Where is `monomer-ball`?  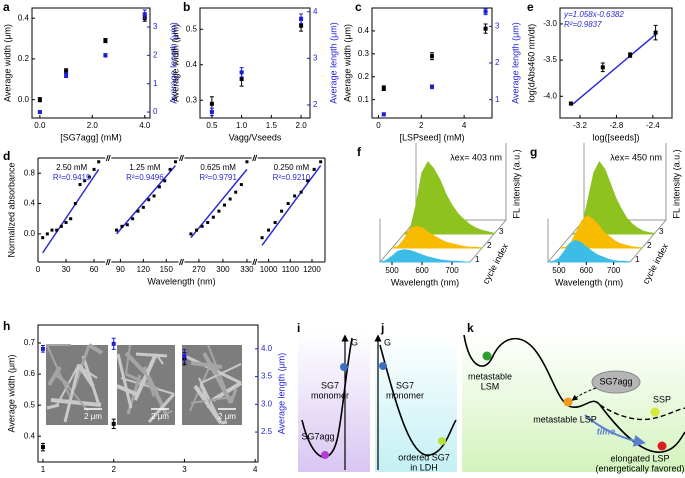
monomer-ball is located at coordinates (344, 367).